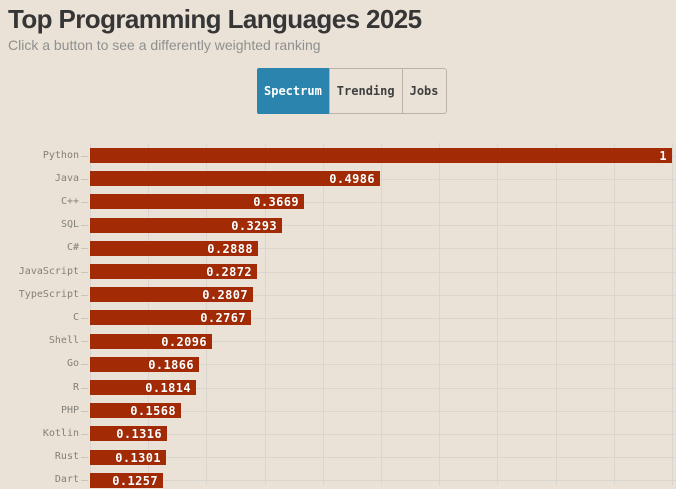  What do you see at coordinates (48, 294) in the screenshot?
I see `category-label: TypeScript` at bounding box center [48, 294].